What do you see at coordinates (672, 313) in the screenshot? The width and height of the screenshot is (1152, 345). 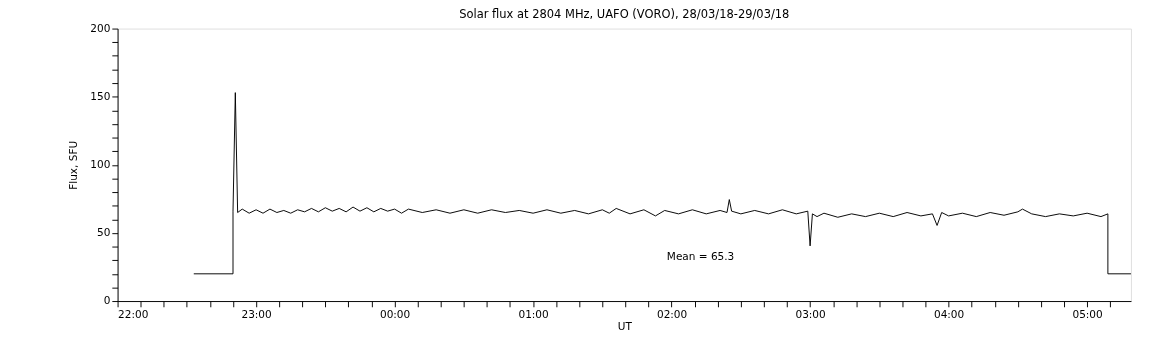 I see `x-tick-label: 02:00` at bounding box center [672, 313].